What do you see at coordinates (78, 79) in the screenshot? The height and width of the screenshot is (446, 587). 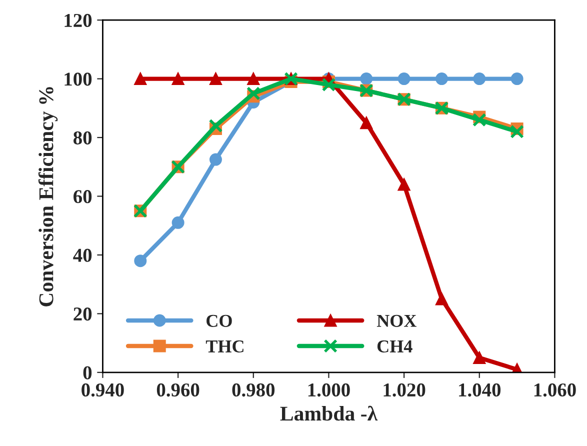 I see `y-tick-label: 100` at bounding box center [78, 79].